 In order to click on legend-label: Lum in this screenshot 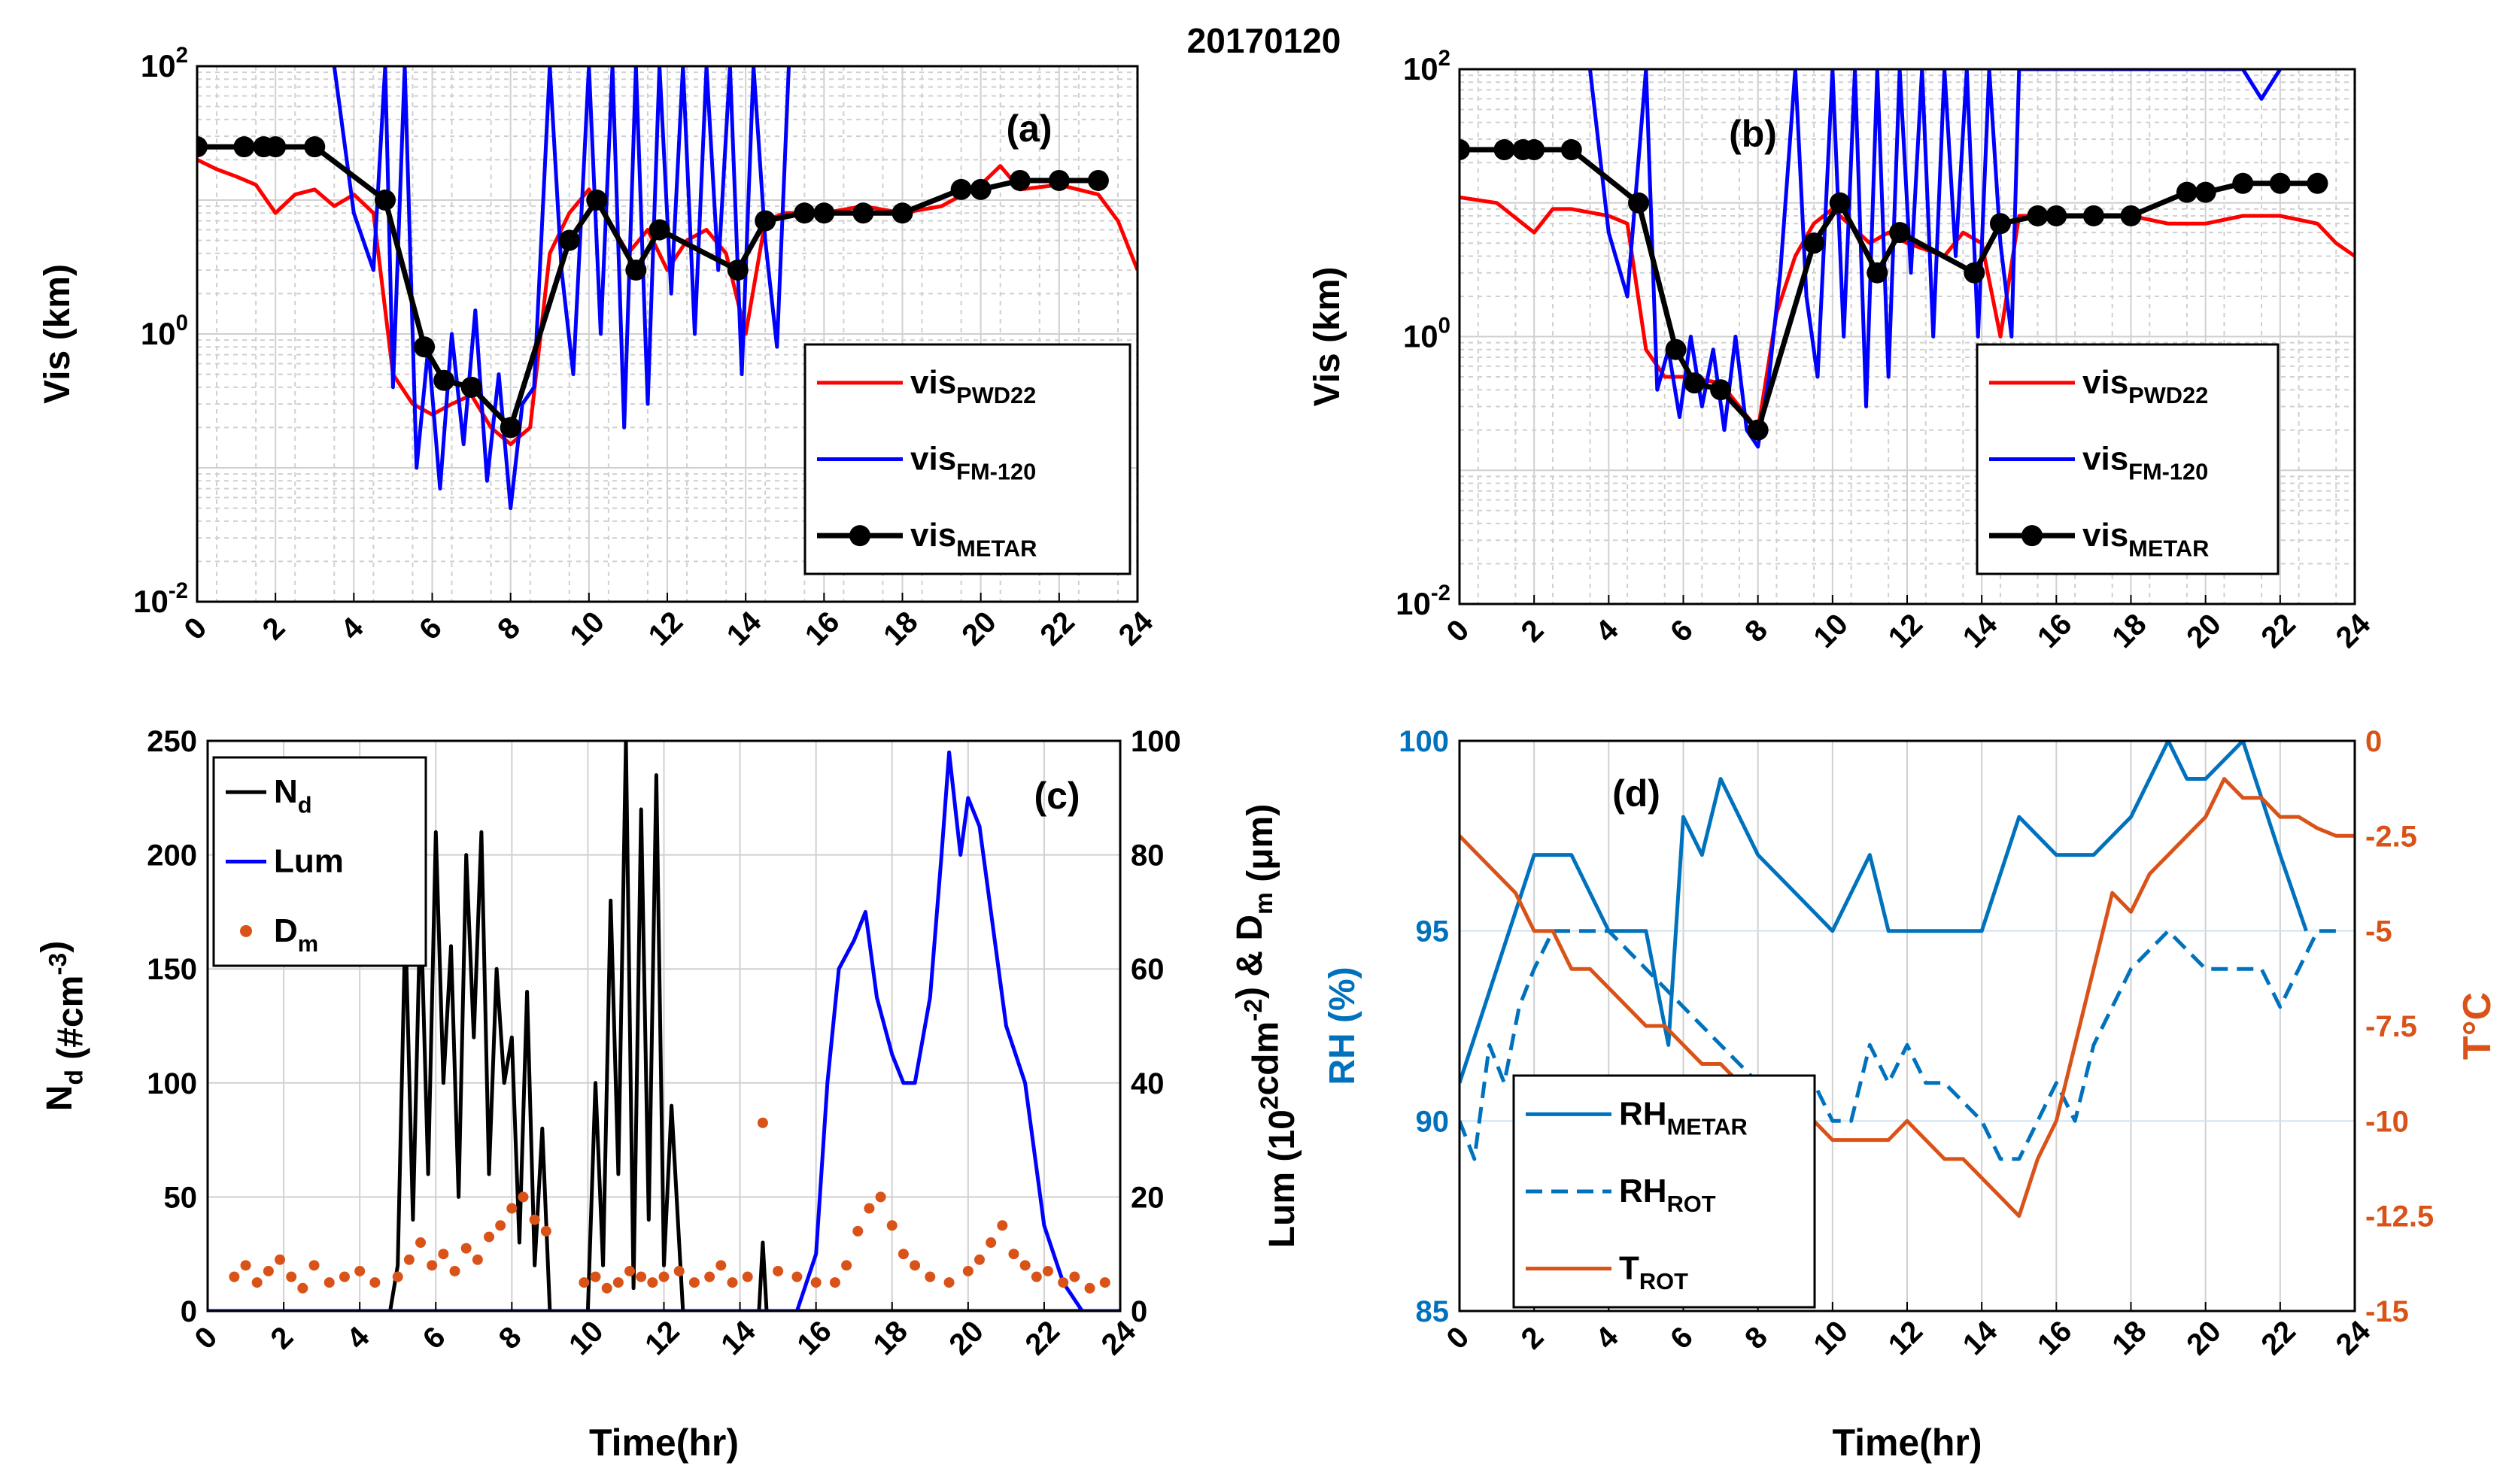, I will do `click(309, 861)`.